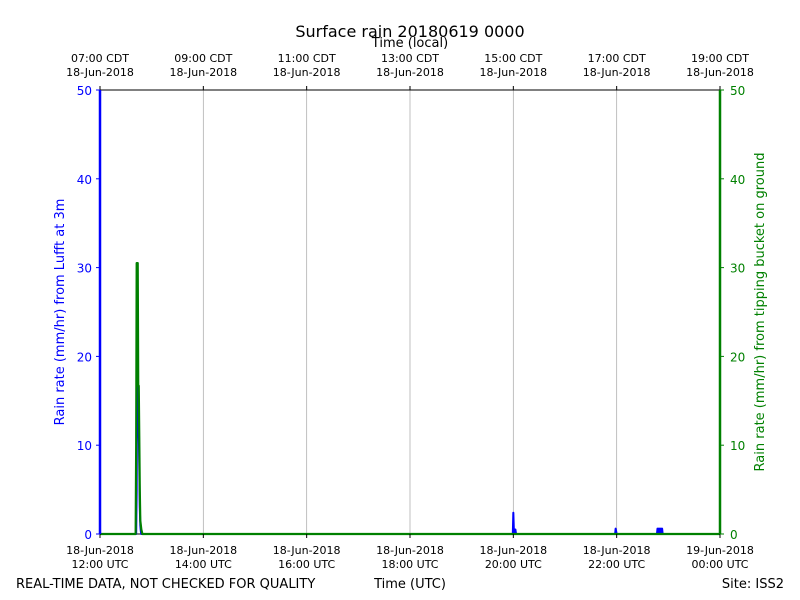  What do you see at coordinates (84, 357) in the screenshot?
I see `left-y-tick-label-2: 20` at bounding box center [84, 357].